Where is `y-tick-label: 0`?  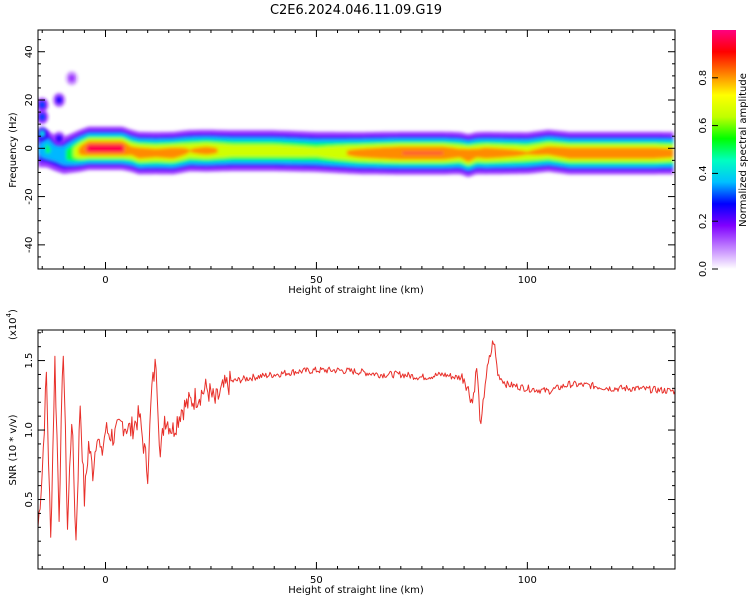 y-tick-label: 0 is located at coordinates (29, 148).